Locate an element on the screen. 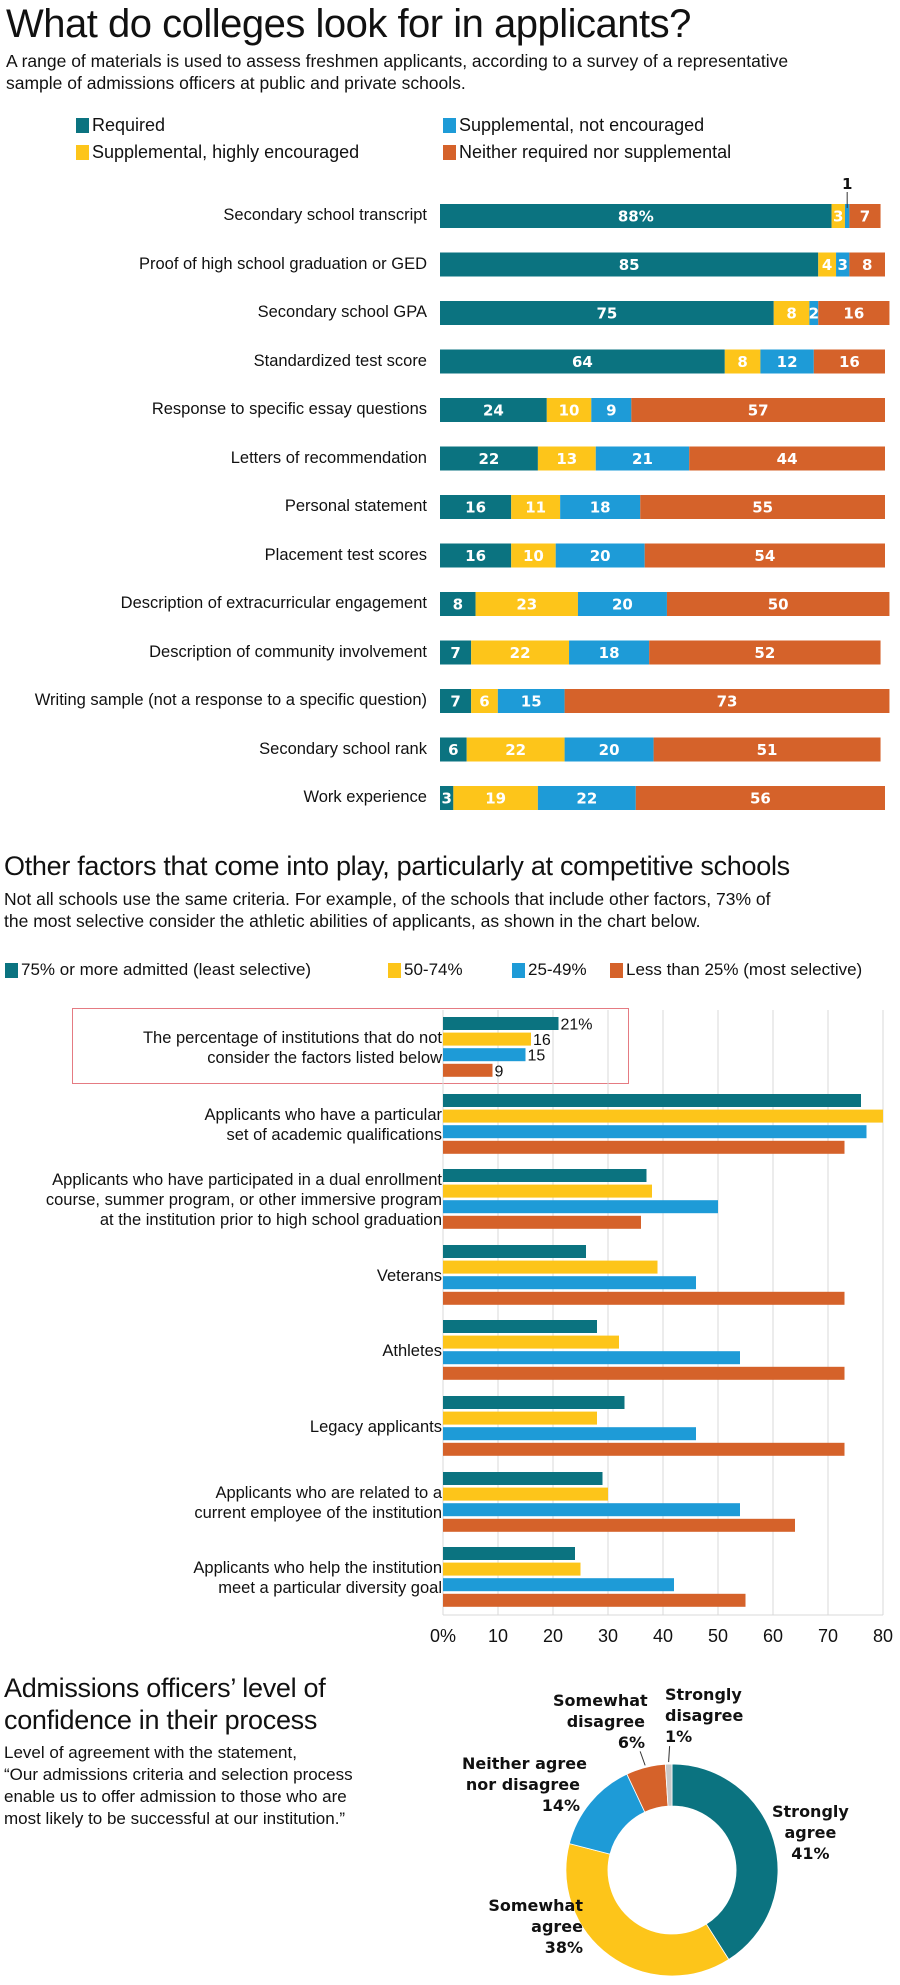 The image size is (900, 1985). x-tick-label: 70 is located at coordinates (828, 1636).